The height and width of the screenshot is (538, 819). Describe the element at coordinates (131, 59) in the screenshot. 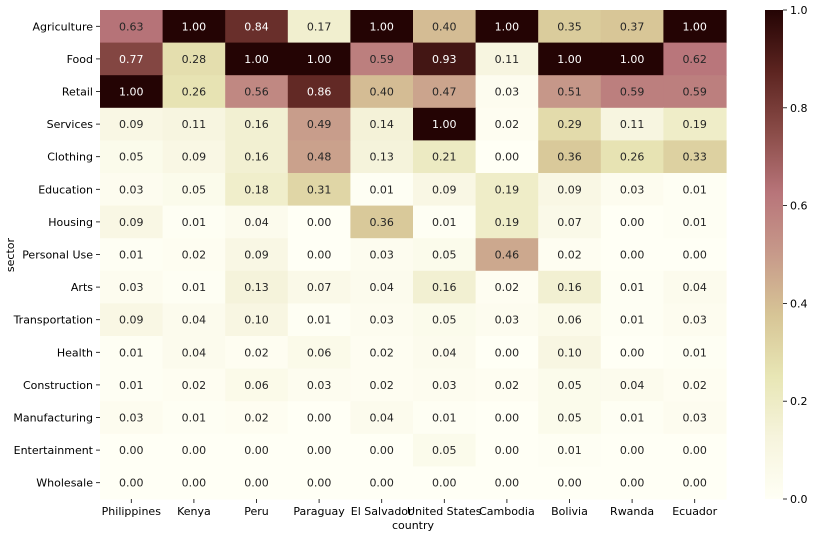

I see `cell-value-label: 0.77` at that location.